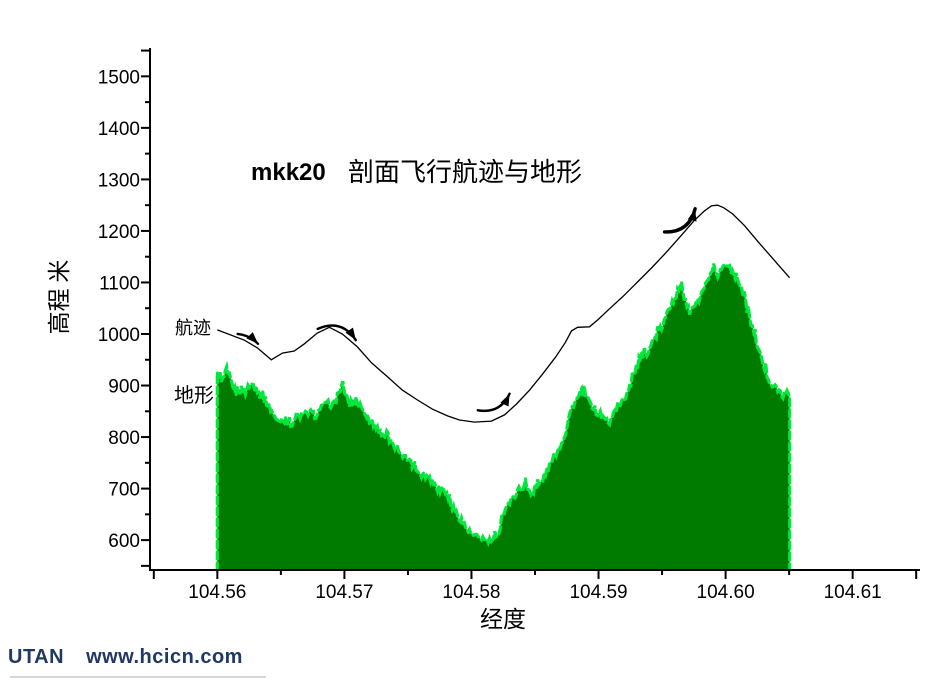 This screenshot has width=939, height=688. I want to click on x-tick-label: 104.61, so click(853, 592).